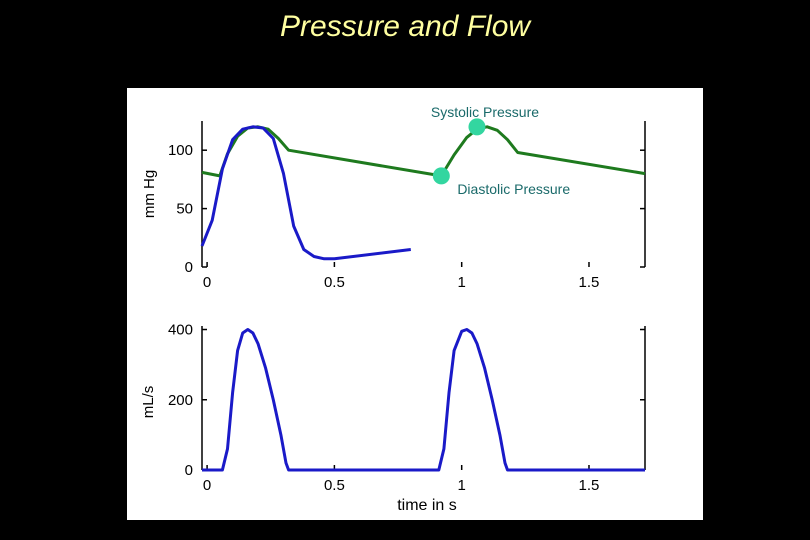 The image size is (810, 540). Describe the element at coordinates (149, 194) in the screenshot. I see `pressure-y-axis-label: mm Hg` at that location.